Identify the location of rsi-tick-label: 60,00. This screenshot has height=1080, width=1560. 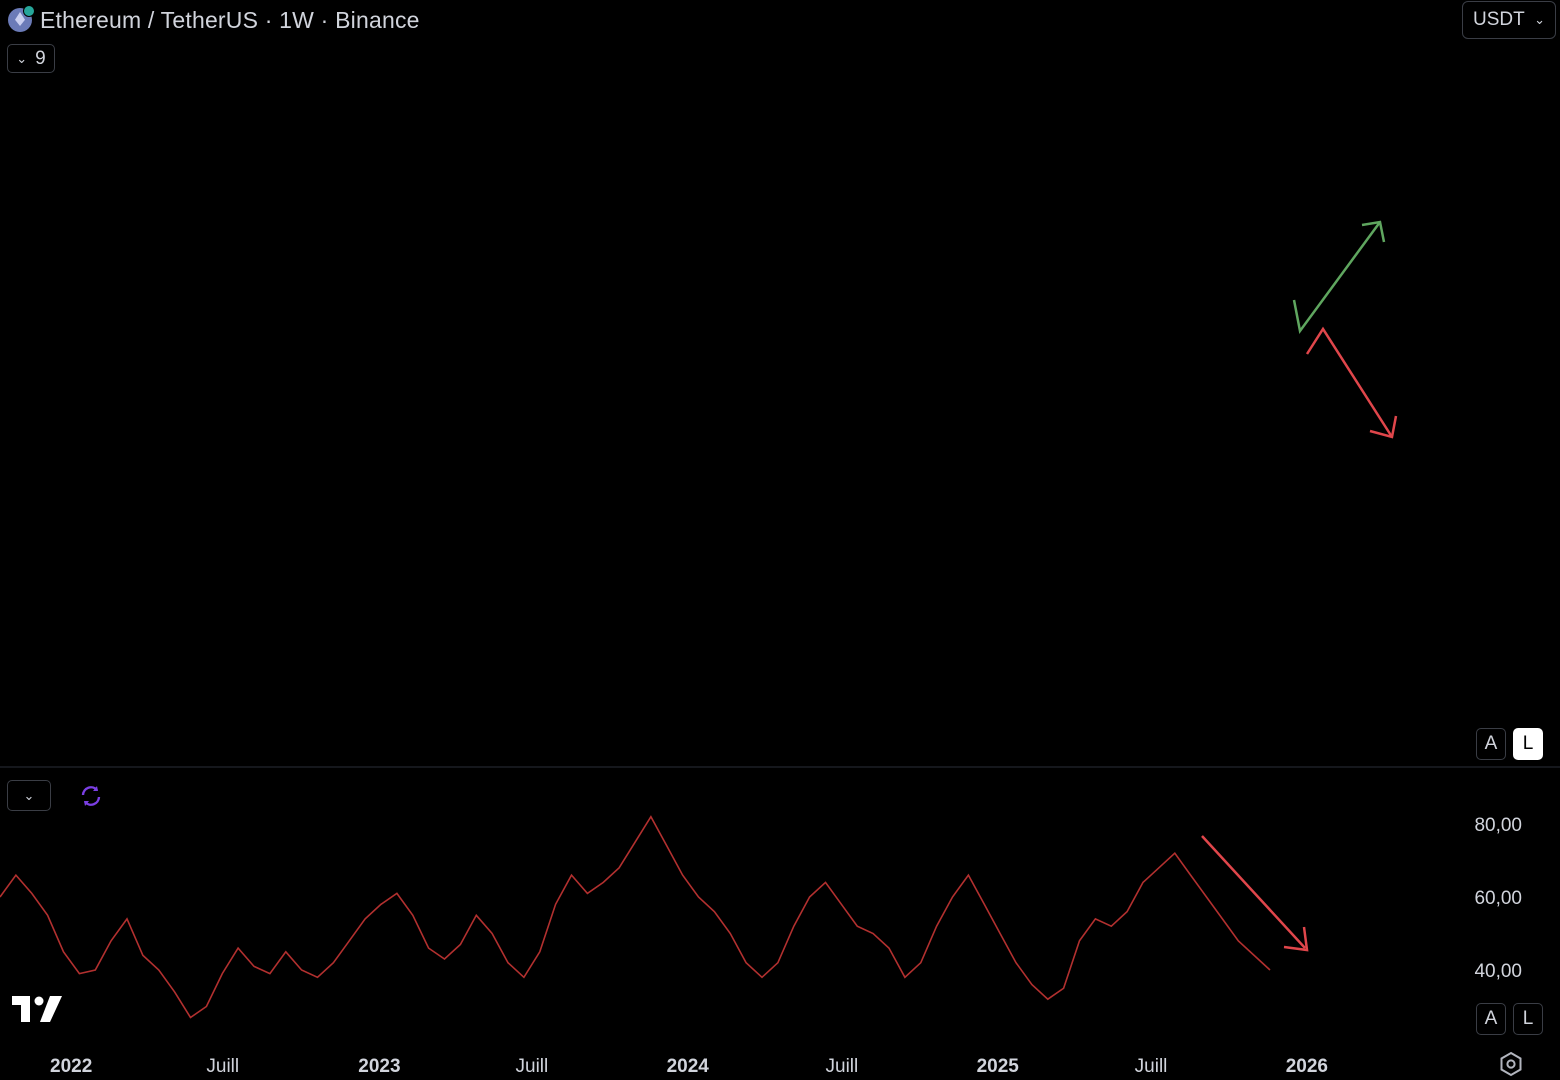
(1498, 898).